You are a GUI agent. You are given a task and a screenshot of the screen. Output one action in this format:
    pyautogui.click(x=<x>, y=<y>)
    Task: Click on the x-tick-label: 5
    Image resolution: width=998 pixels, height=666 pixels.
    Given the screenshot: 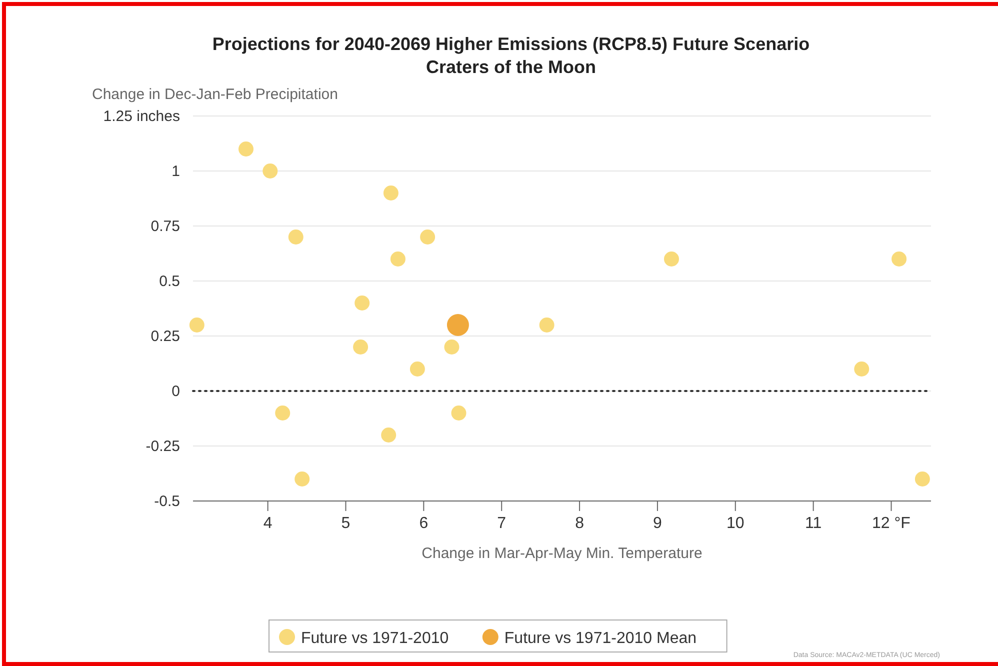 What is the action you would take?
    pyautogui.click(x=345, y=523)
    